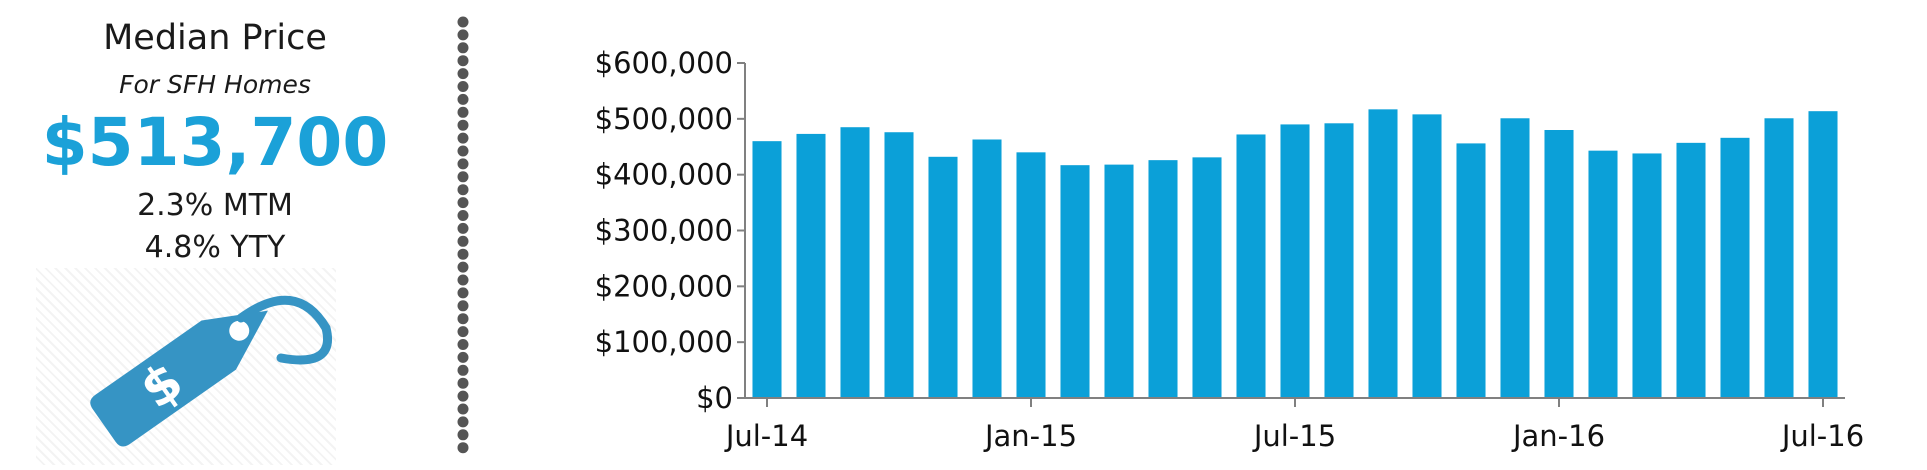 The width and height of the screenshot is (1927, 470). Describe the element at coordinates (215, 84) in the screenshot. I see `panel-subtitle: For SFH Homes` at that location.